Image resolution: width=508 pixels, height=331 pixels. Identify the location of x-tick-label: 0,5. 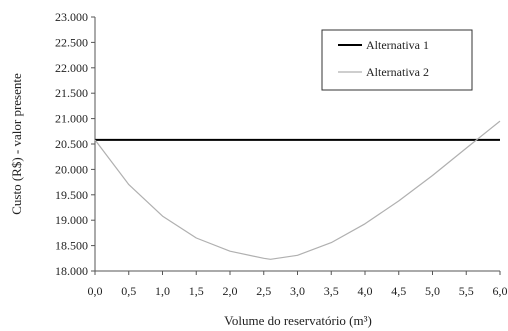
(128, 291).